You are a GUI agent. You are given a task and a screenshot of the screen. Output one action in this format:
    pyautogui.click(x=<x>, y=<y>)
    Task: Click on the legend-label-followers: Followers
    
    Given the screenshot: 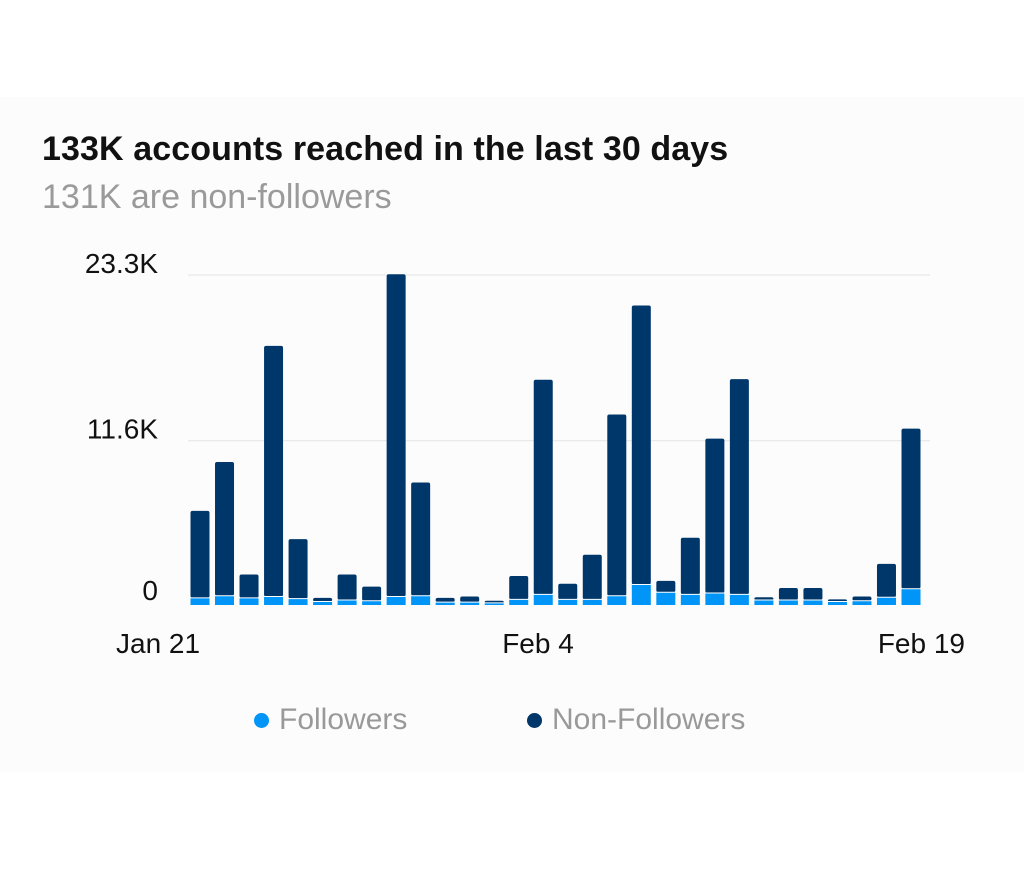 What is the action you would take?
    pyautogui.click(x=343, y=719)
    